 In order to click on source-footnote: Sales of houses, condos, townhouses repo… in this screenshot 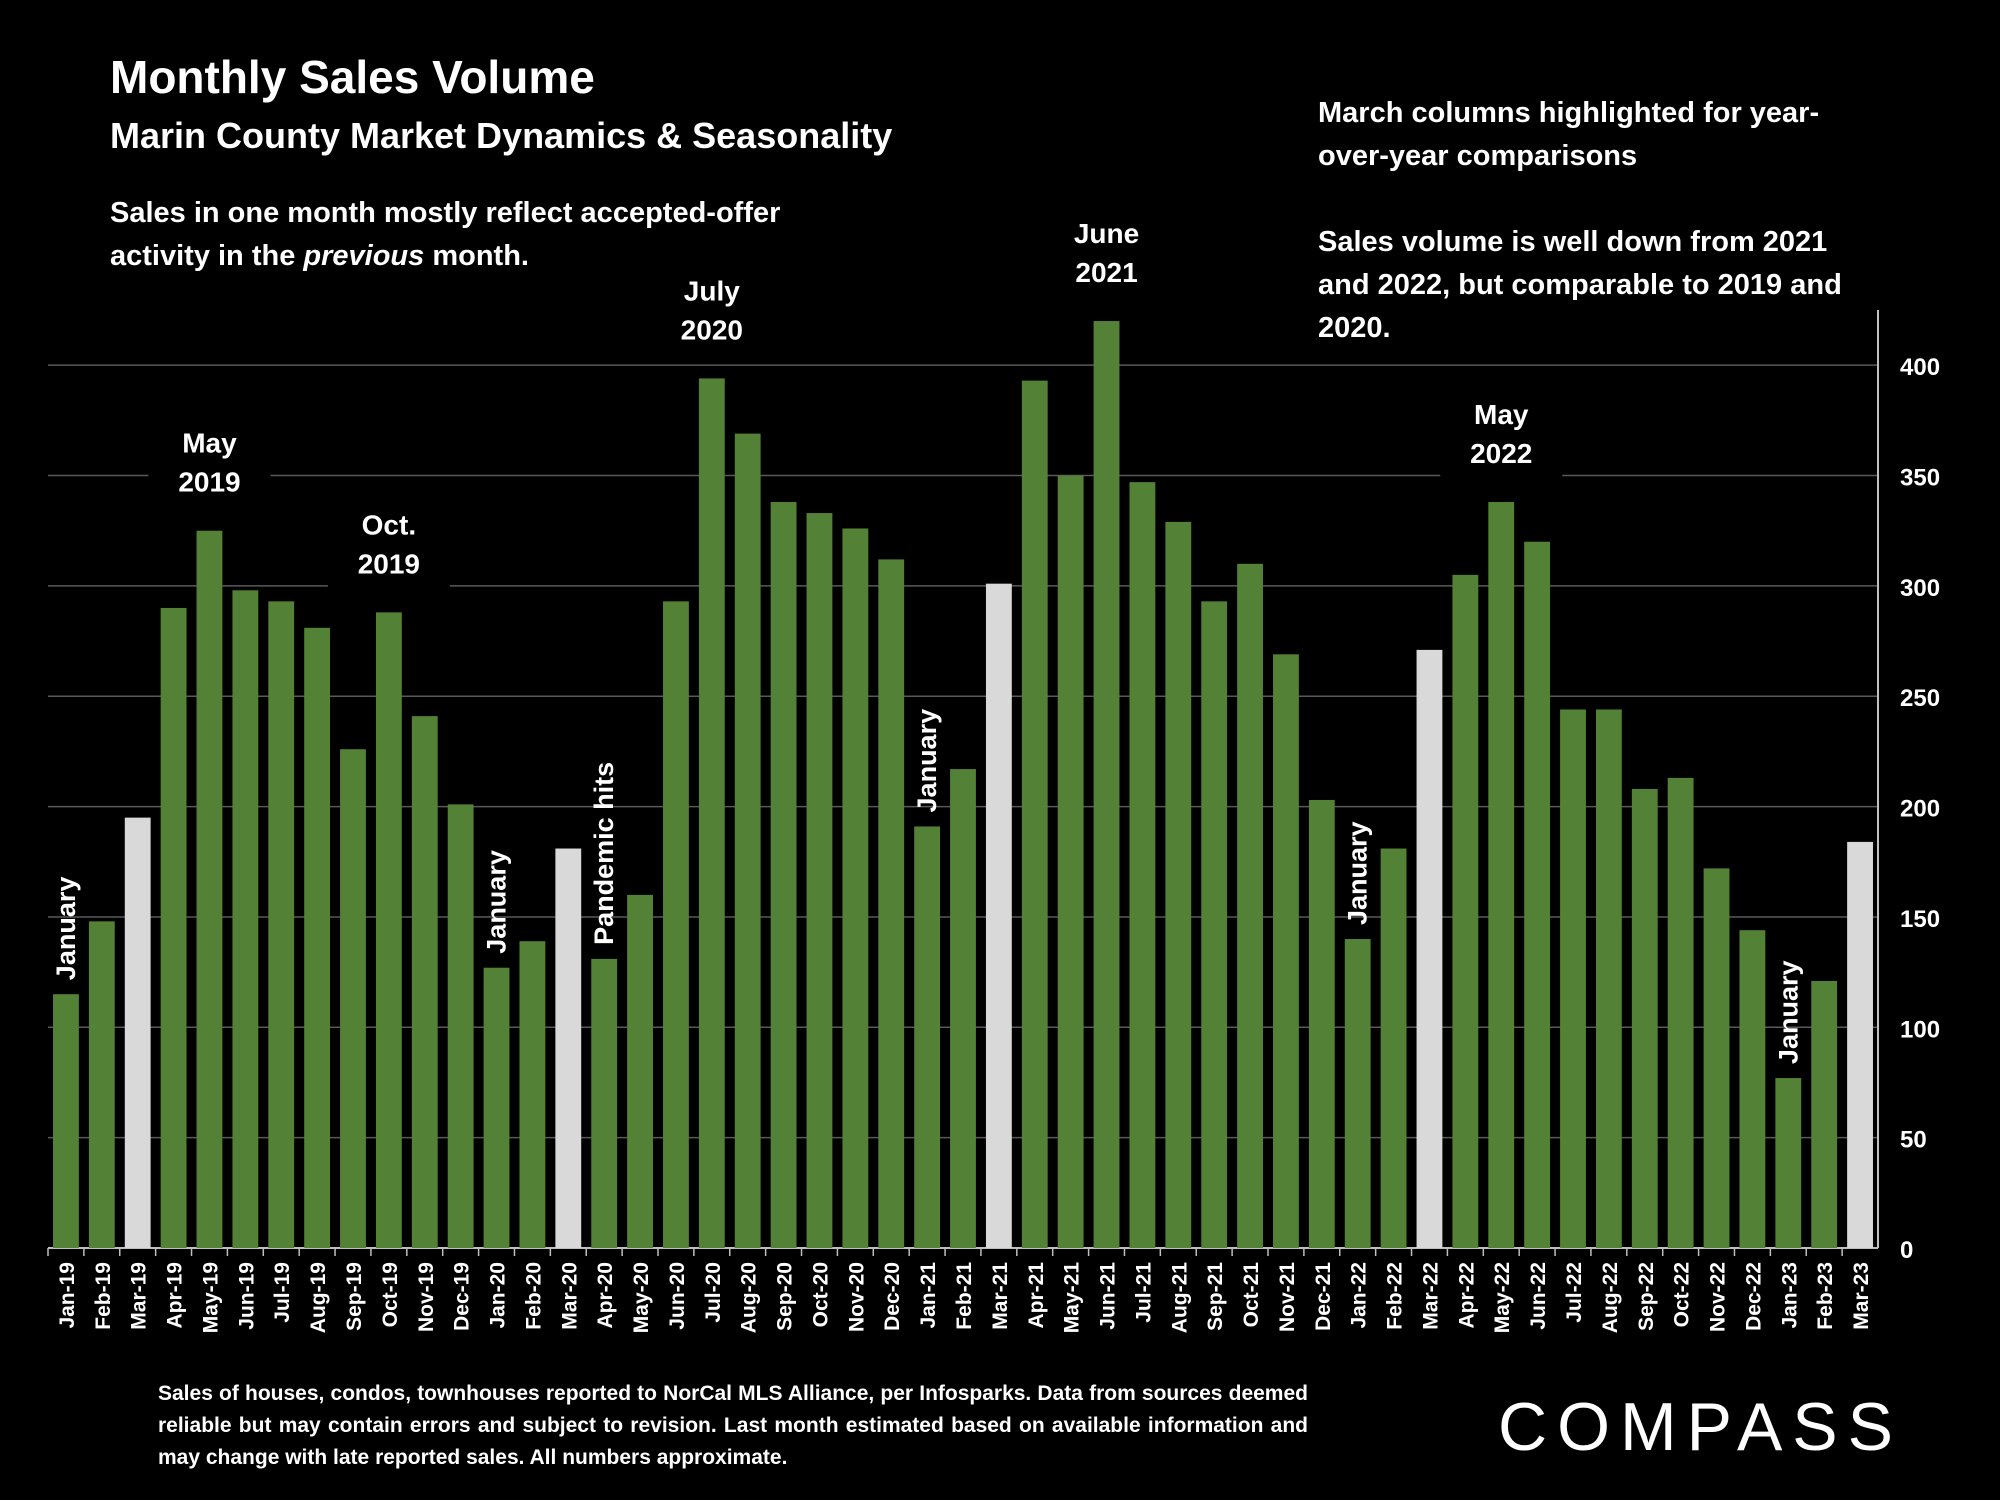, I will do `click(733, 1425)`.